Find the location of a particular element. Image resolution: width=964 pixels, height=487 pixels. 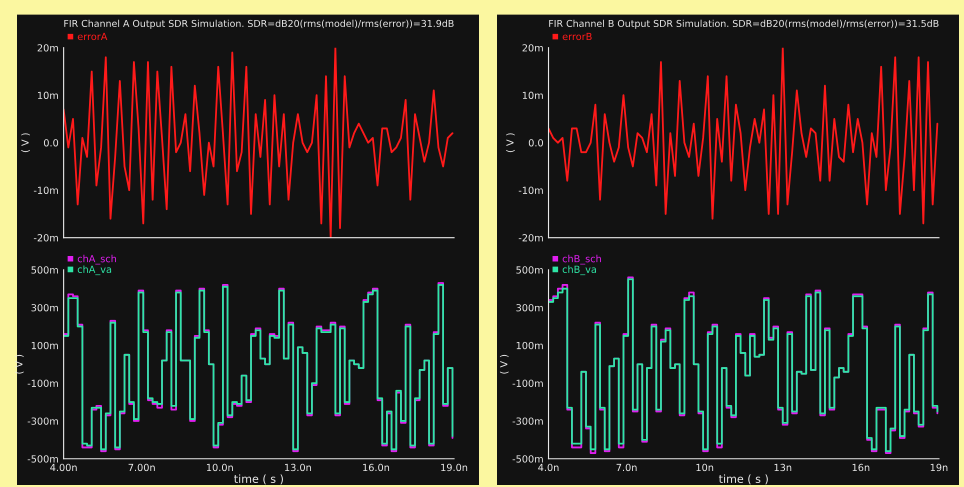

chart-title: FIR Channel B Output SDR Simulation. SDR=dB20(rms(model)/rms(error))=31.5dB is located at coordinates (743, 24).